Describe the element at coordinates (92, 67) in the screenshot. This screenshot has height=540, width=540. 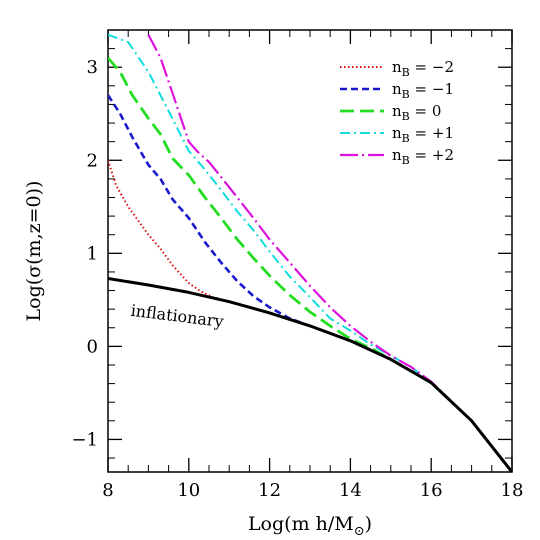
I see `y-tick-label: 3` at that location.